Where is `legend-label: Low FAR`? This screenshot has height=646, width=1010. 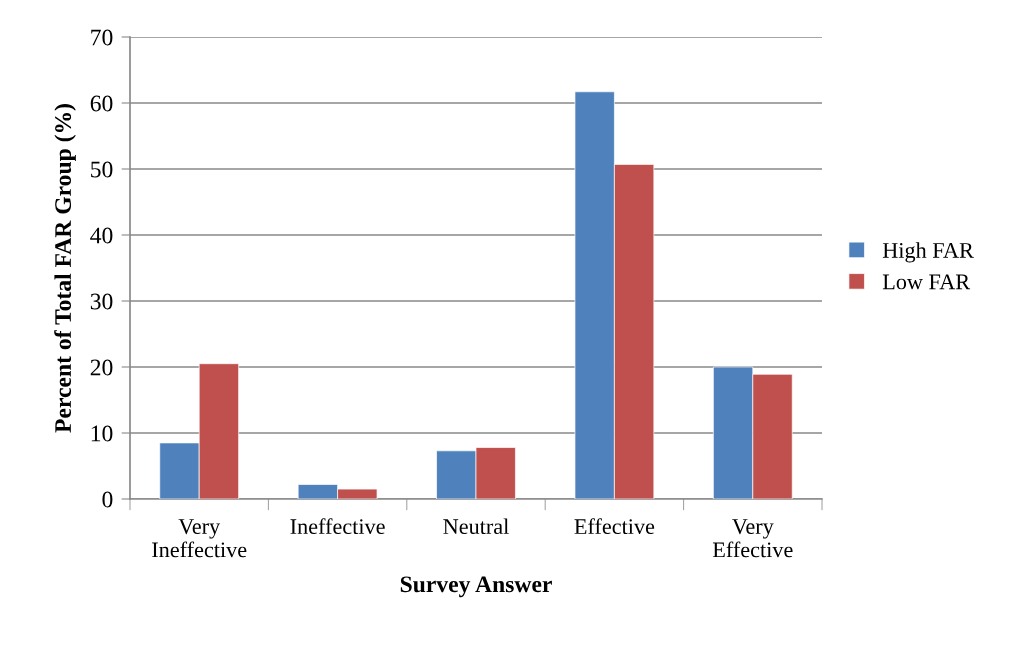 legend-label: Low FAR is located at coordinates (926, 282).